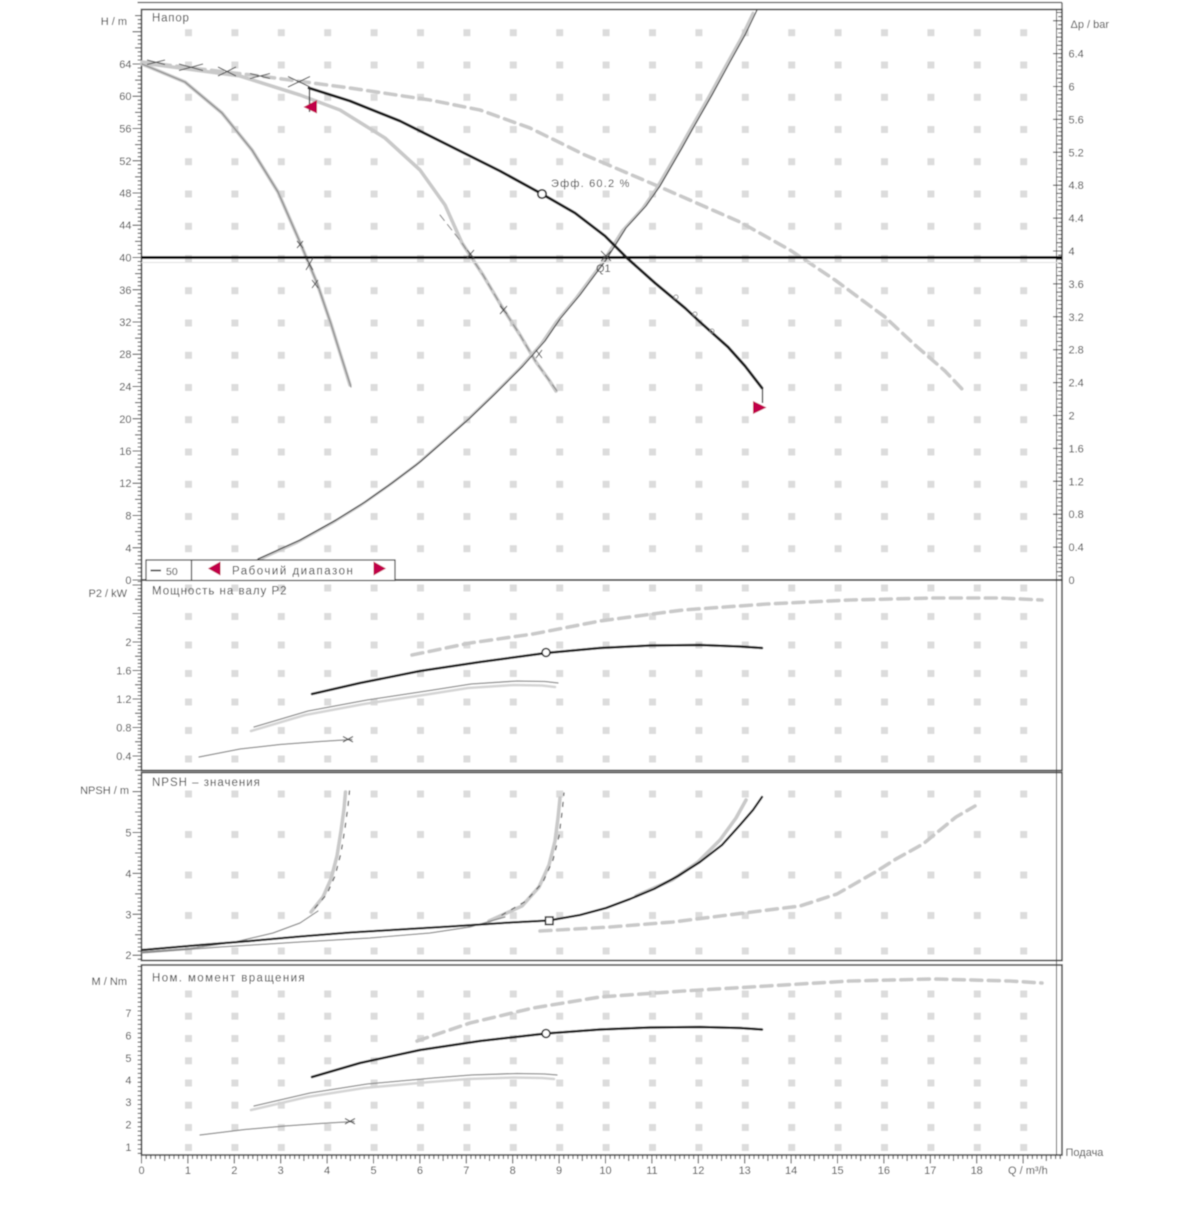 This screenshot has height=1205, width=1200. Describe the element at coordinates (125, 194) in the screenshot. I see `svg-text: 48` at that location.